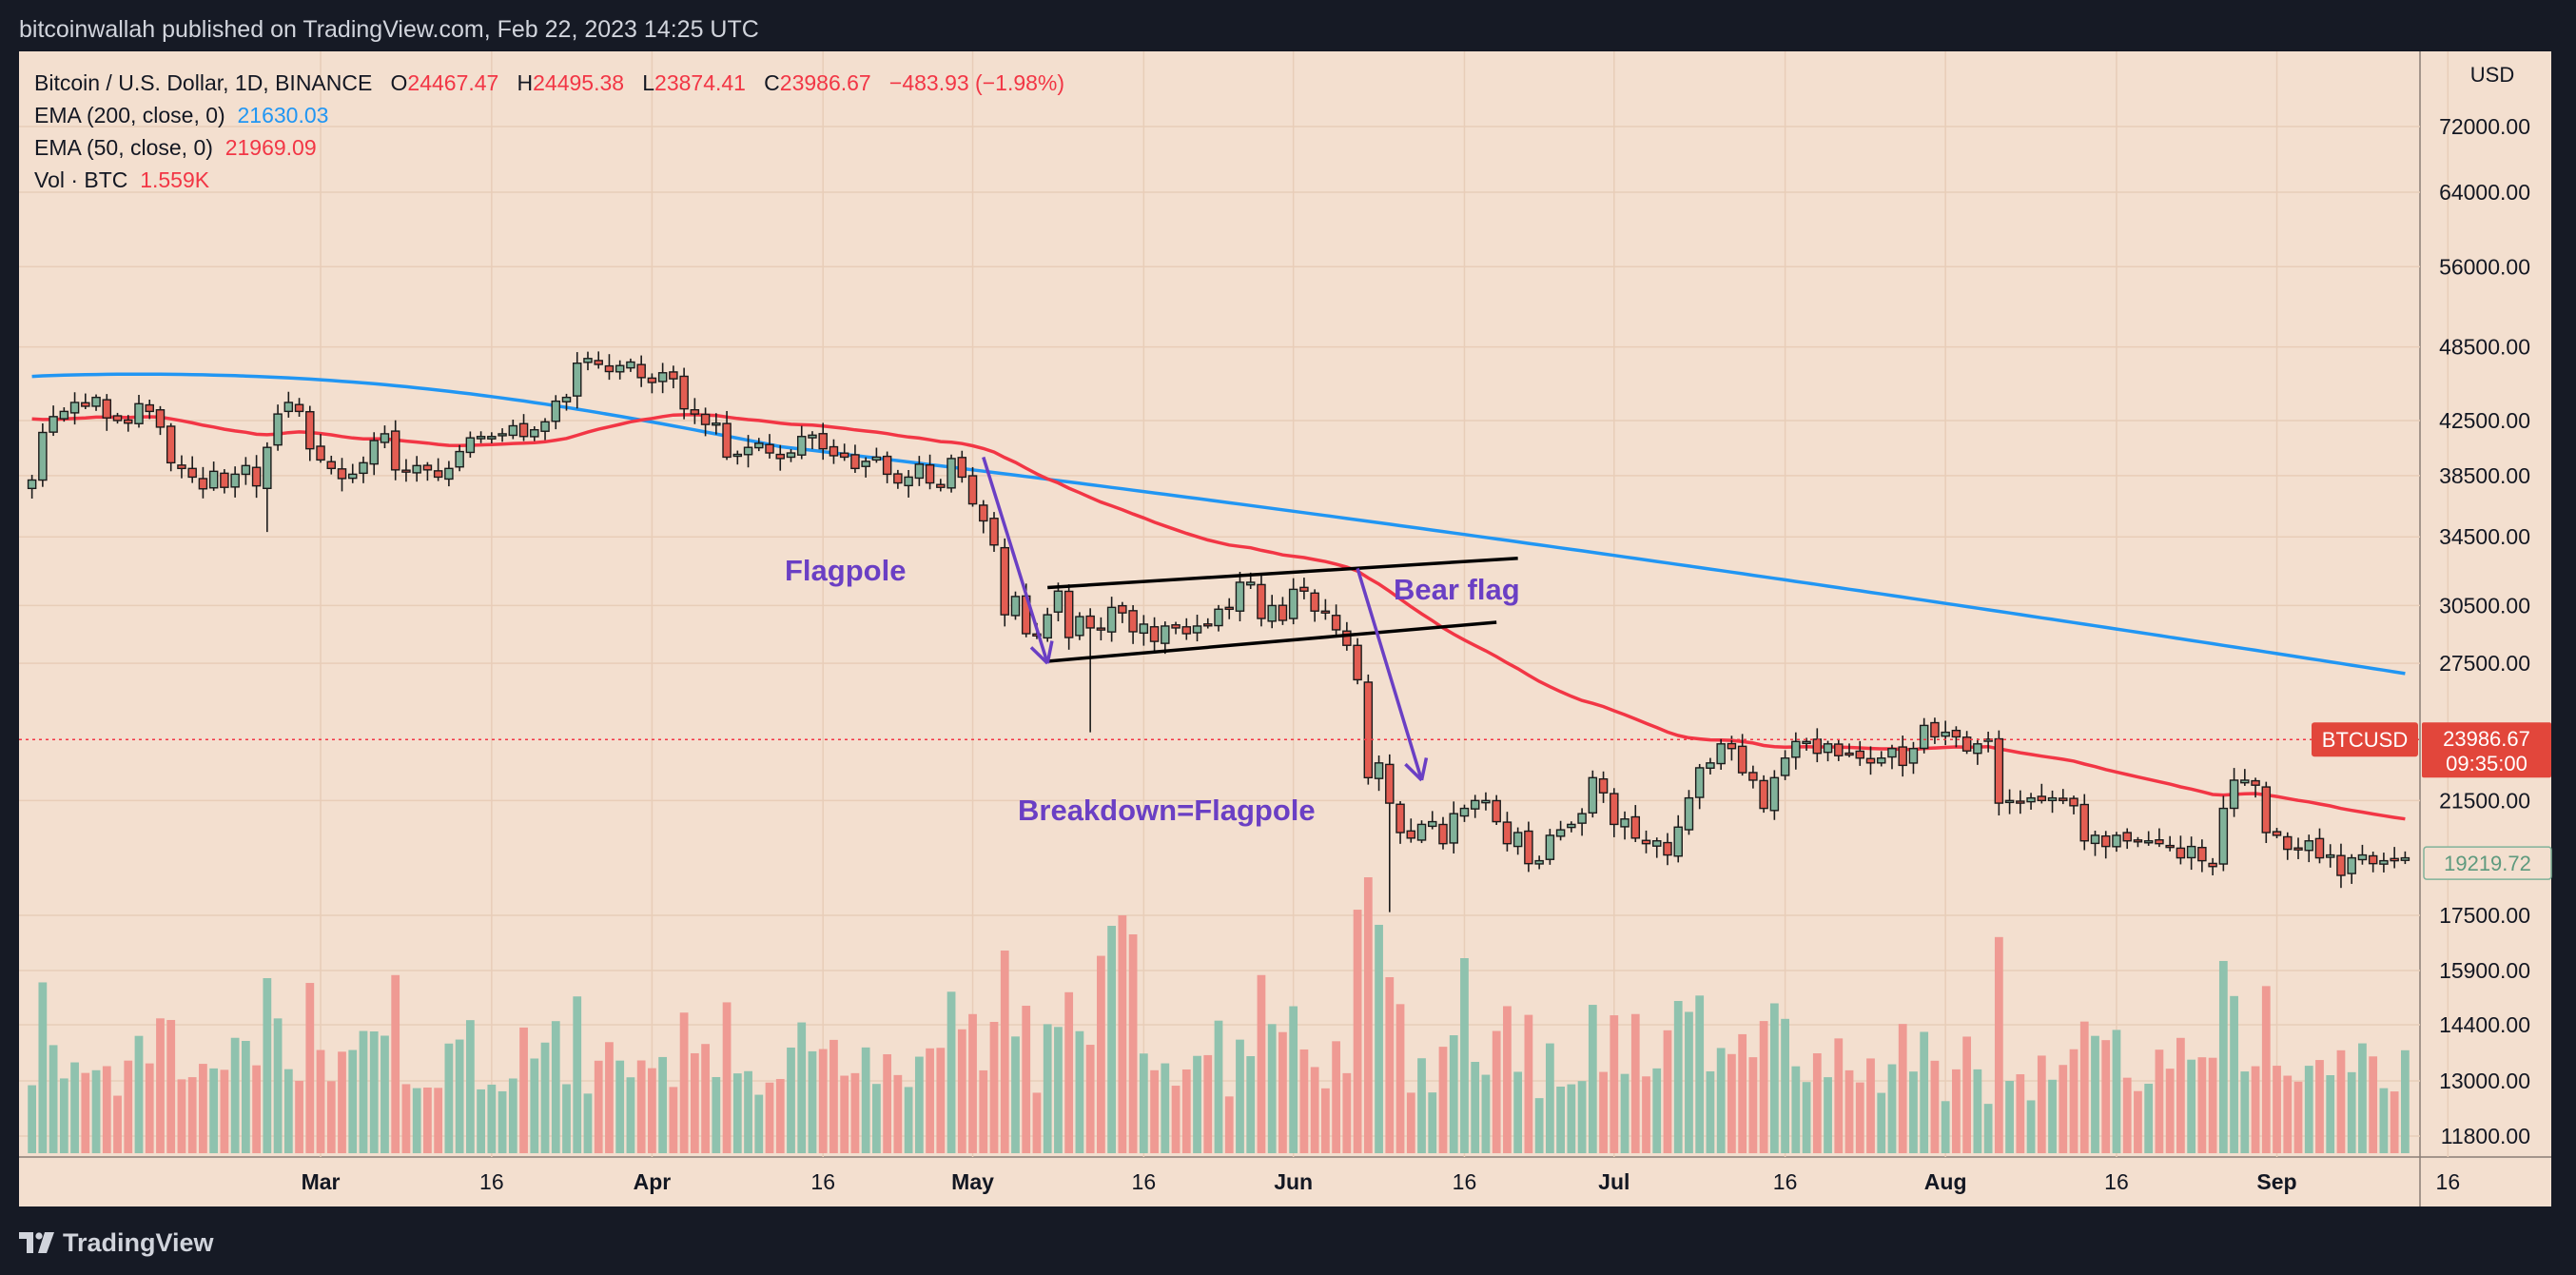 This screenshot has width=2576, height=1275. I want to click on price-tick-label: 14400.00, so click(2484, 1024).